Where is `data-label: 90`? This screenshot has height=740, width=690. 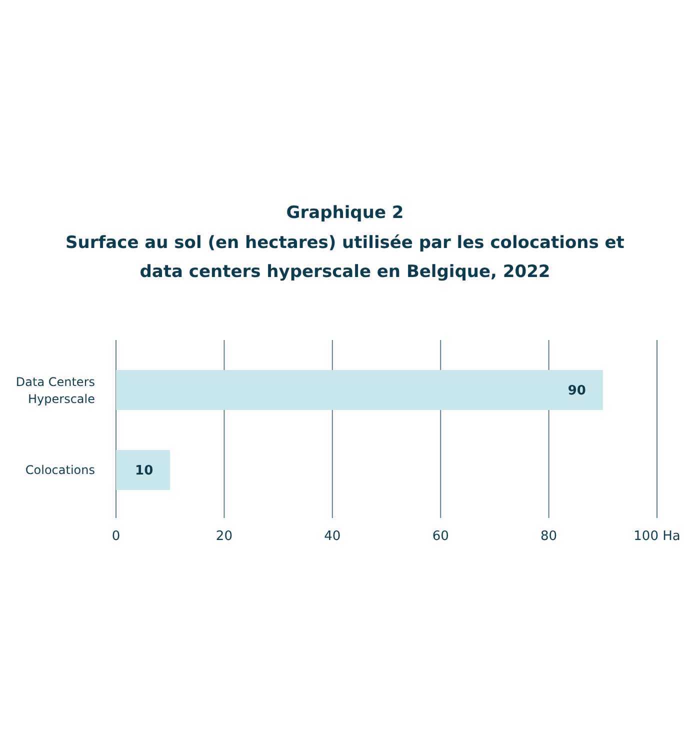
data-label: 90 is located at coordinates (577, 391).